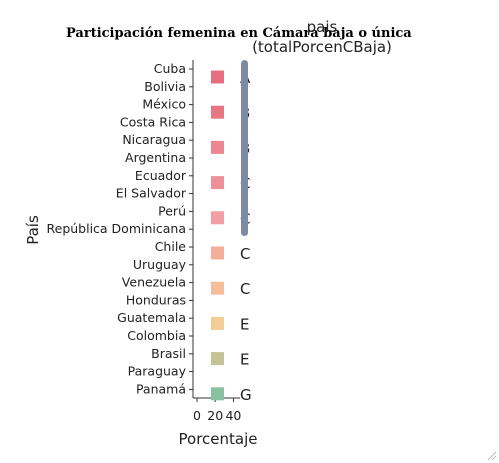 Image resolution: width=499 pixels, height=463 pixels. I want to click on y-tick-label: México, so click(164, 104).